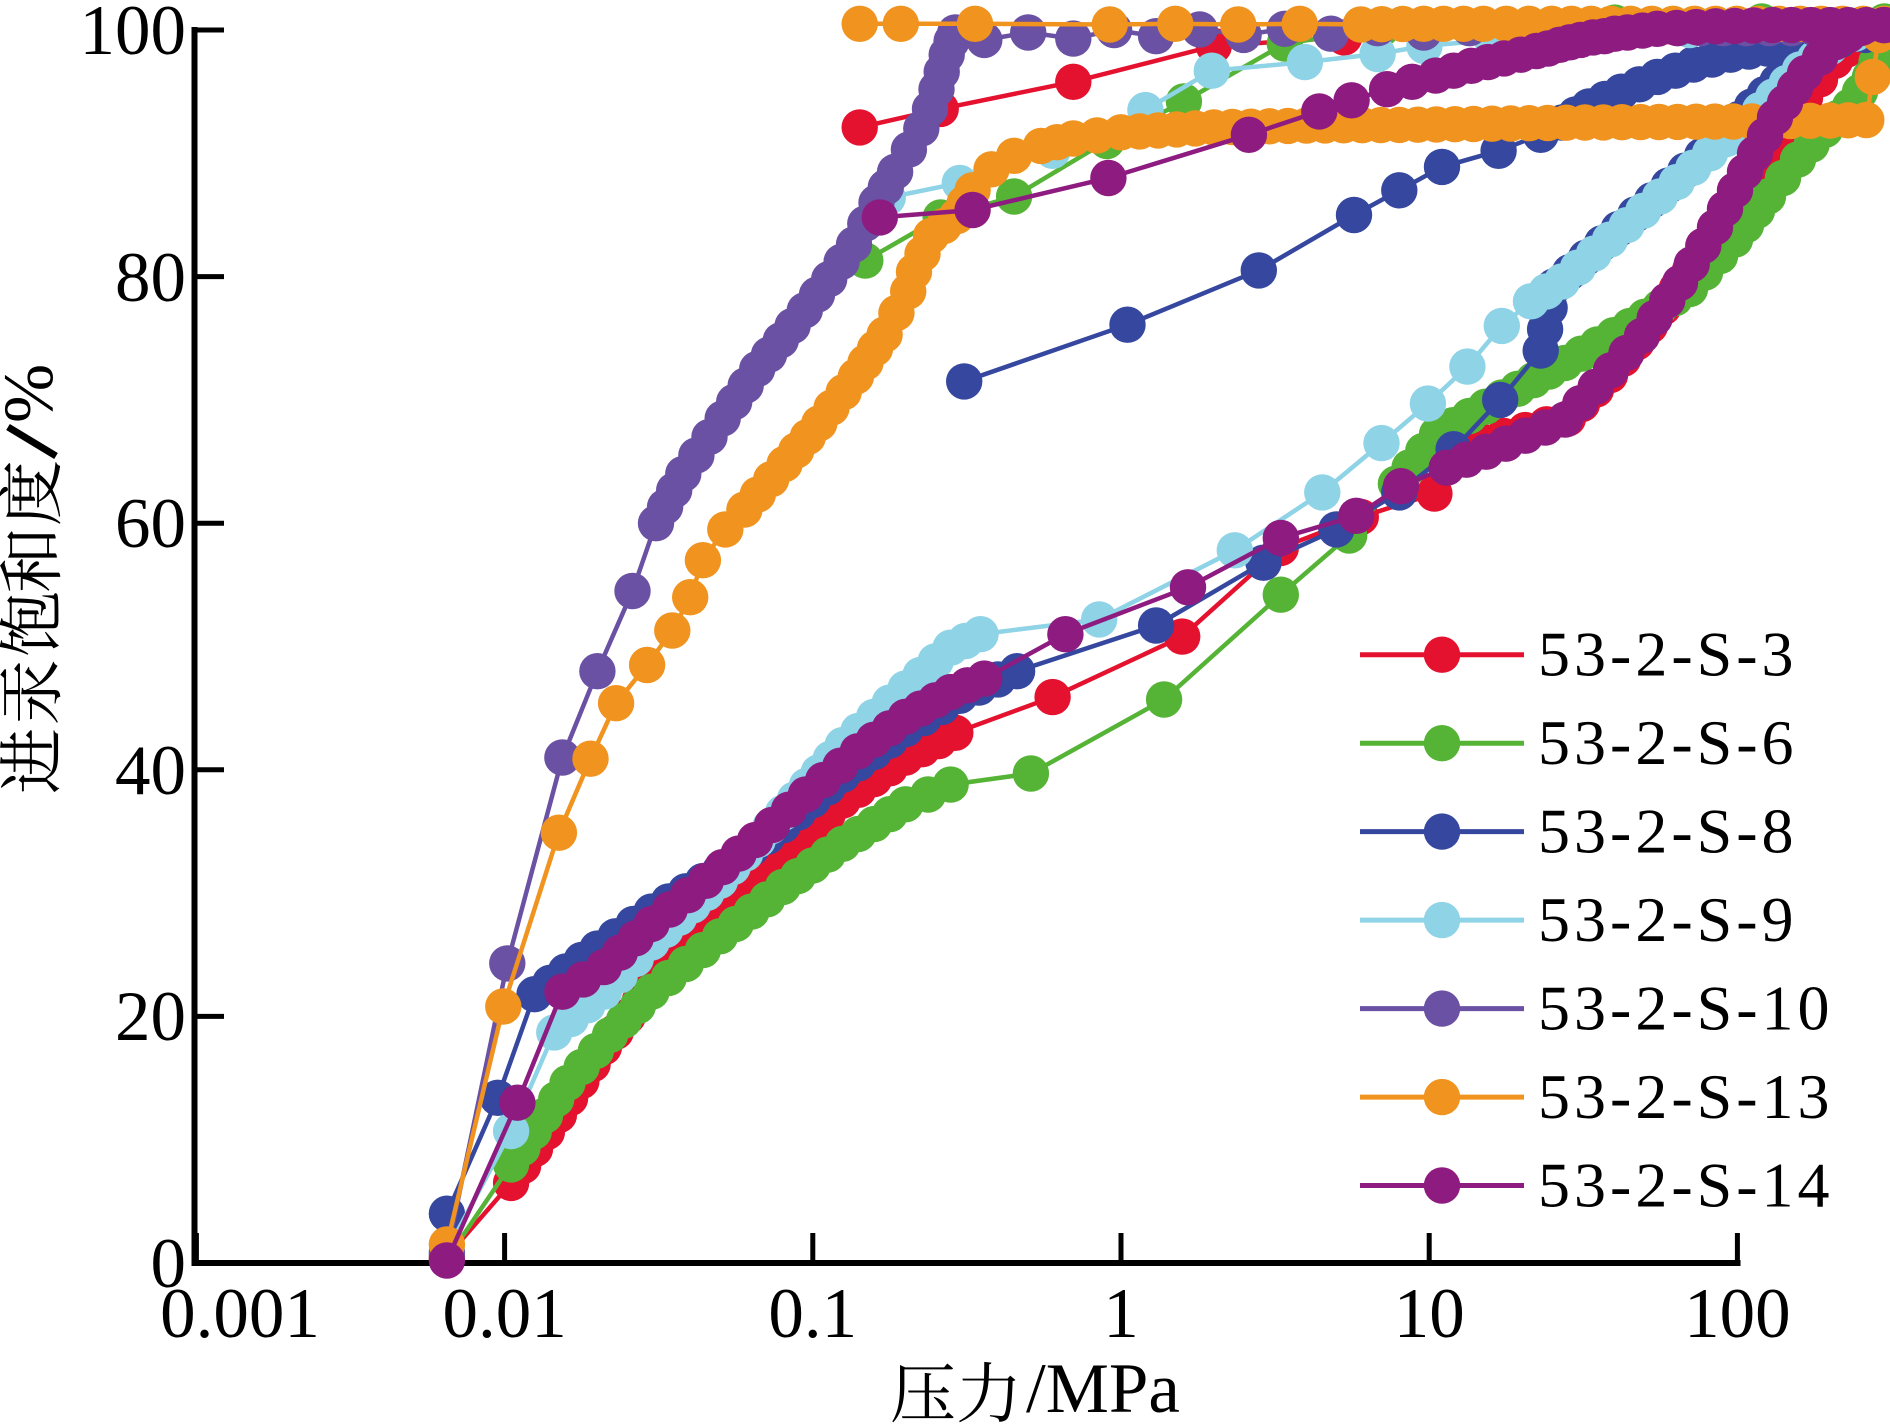 The height and width of the screenshot is (1425, 1890). What do you see at coordinates (150, 1017) in the screenshot?
I see `svg-text: 20` at bounding box center [150, 1017].